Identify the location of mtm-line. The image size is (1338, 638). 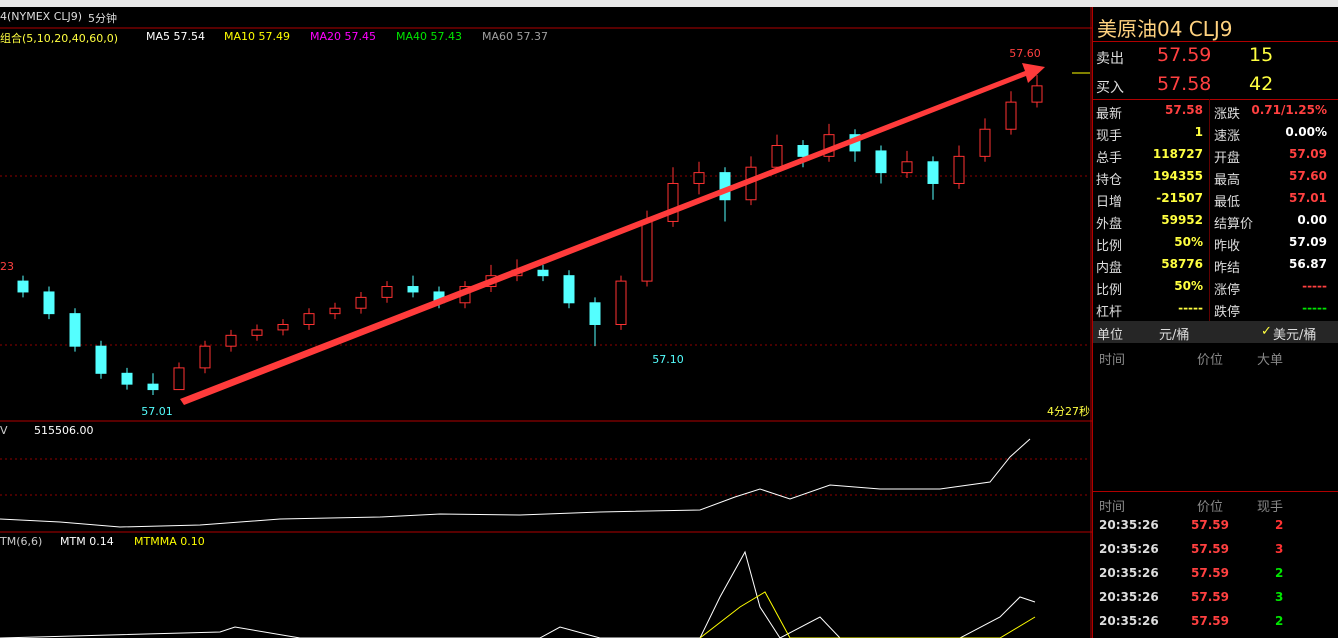
(518, 594).